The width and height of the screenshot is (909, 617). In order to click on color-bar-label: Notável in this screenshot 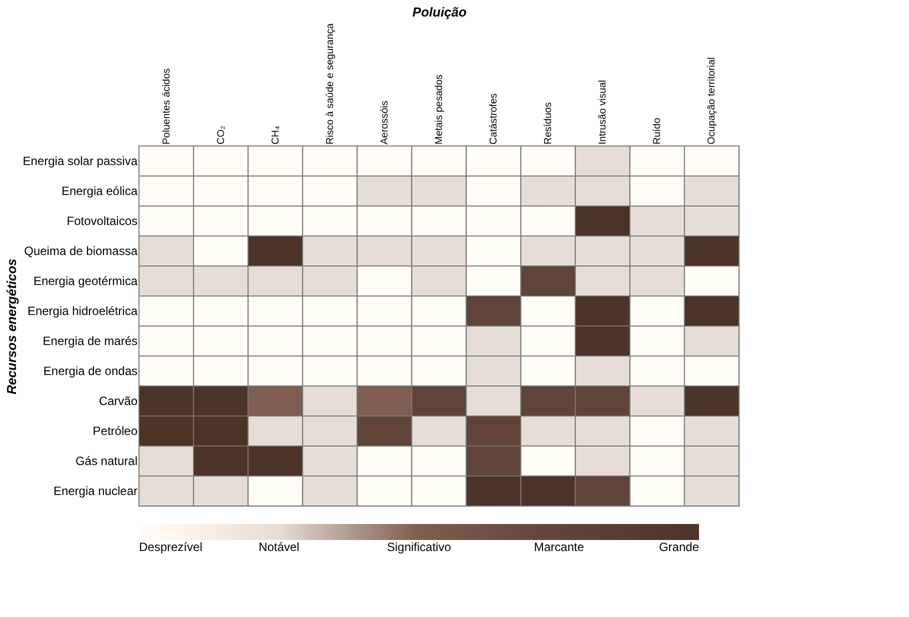, I will do `click(279, 547)`.